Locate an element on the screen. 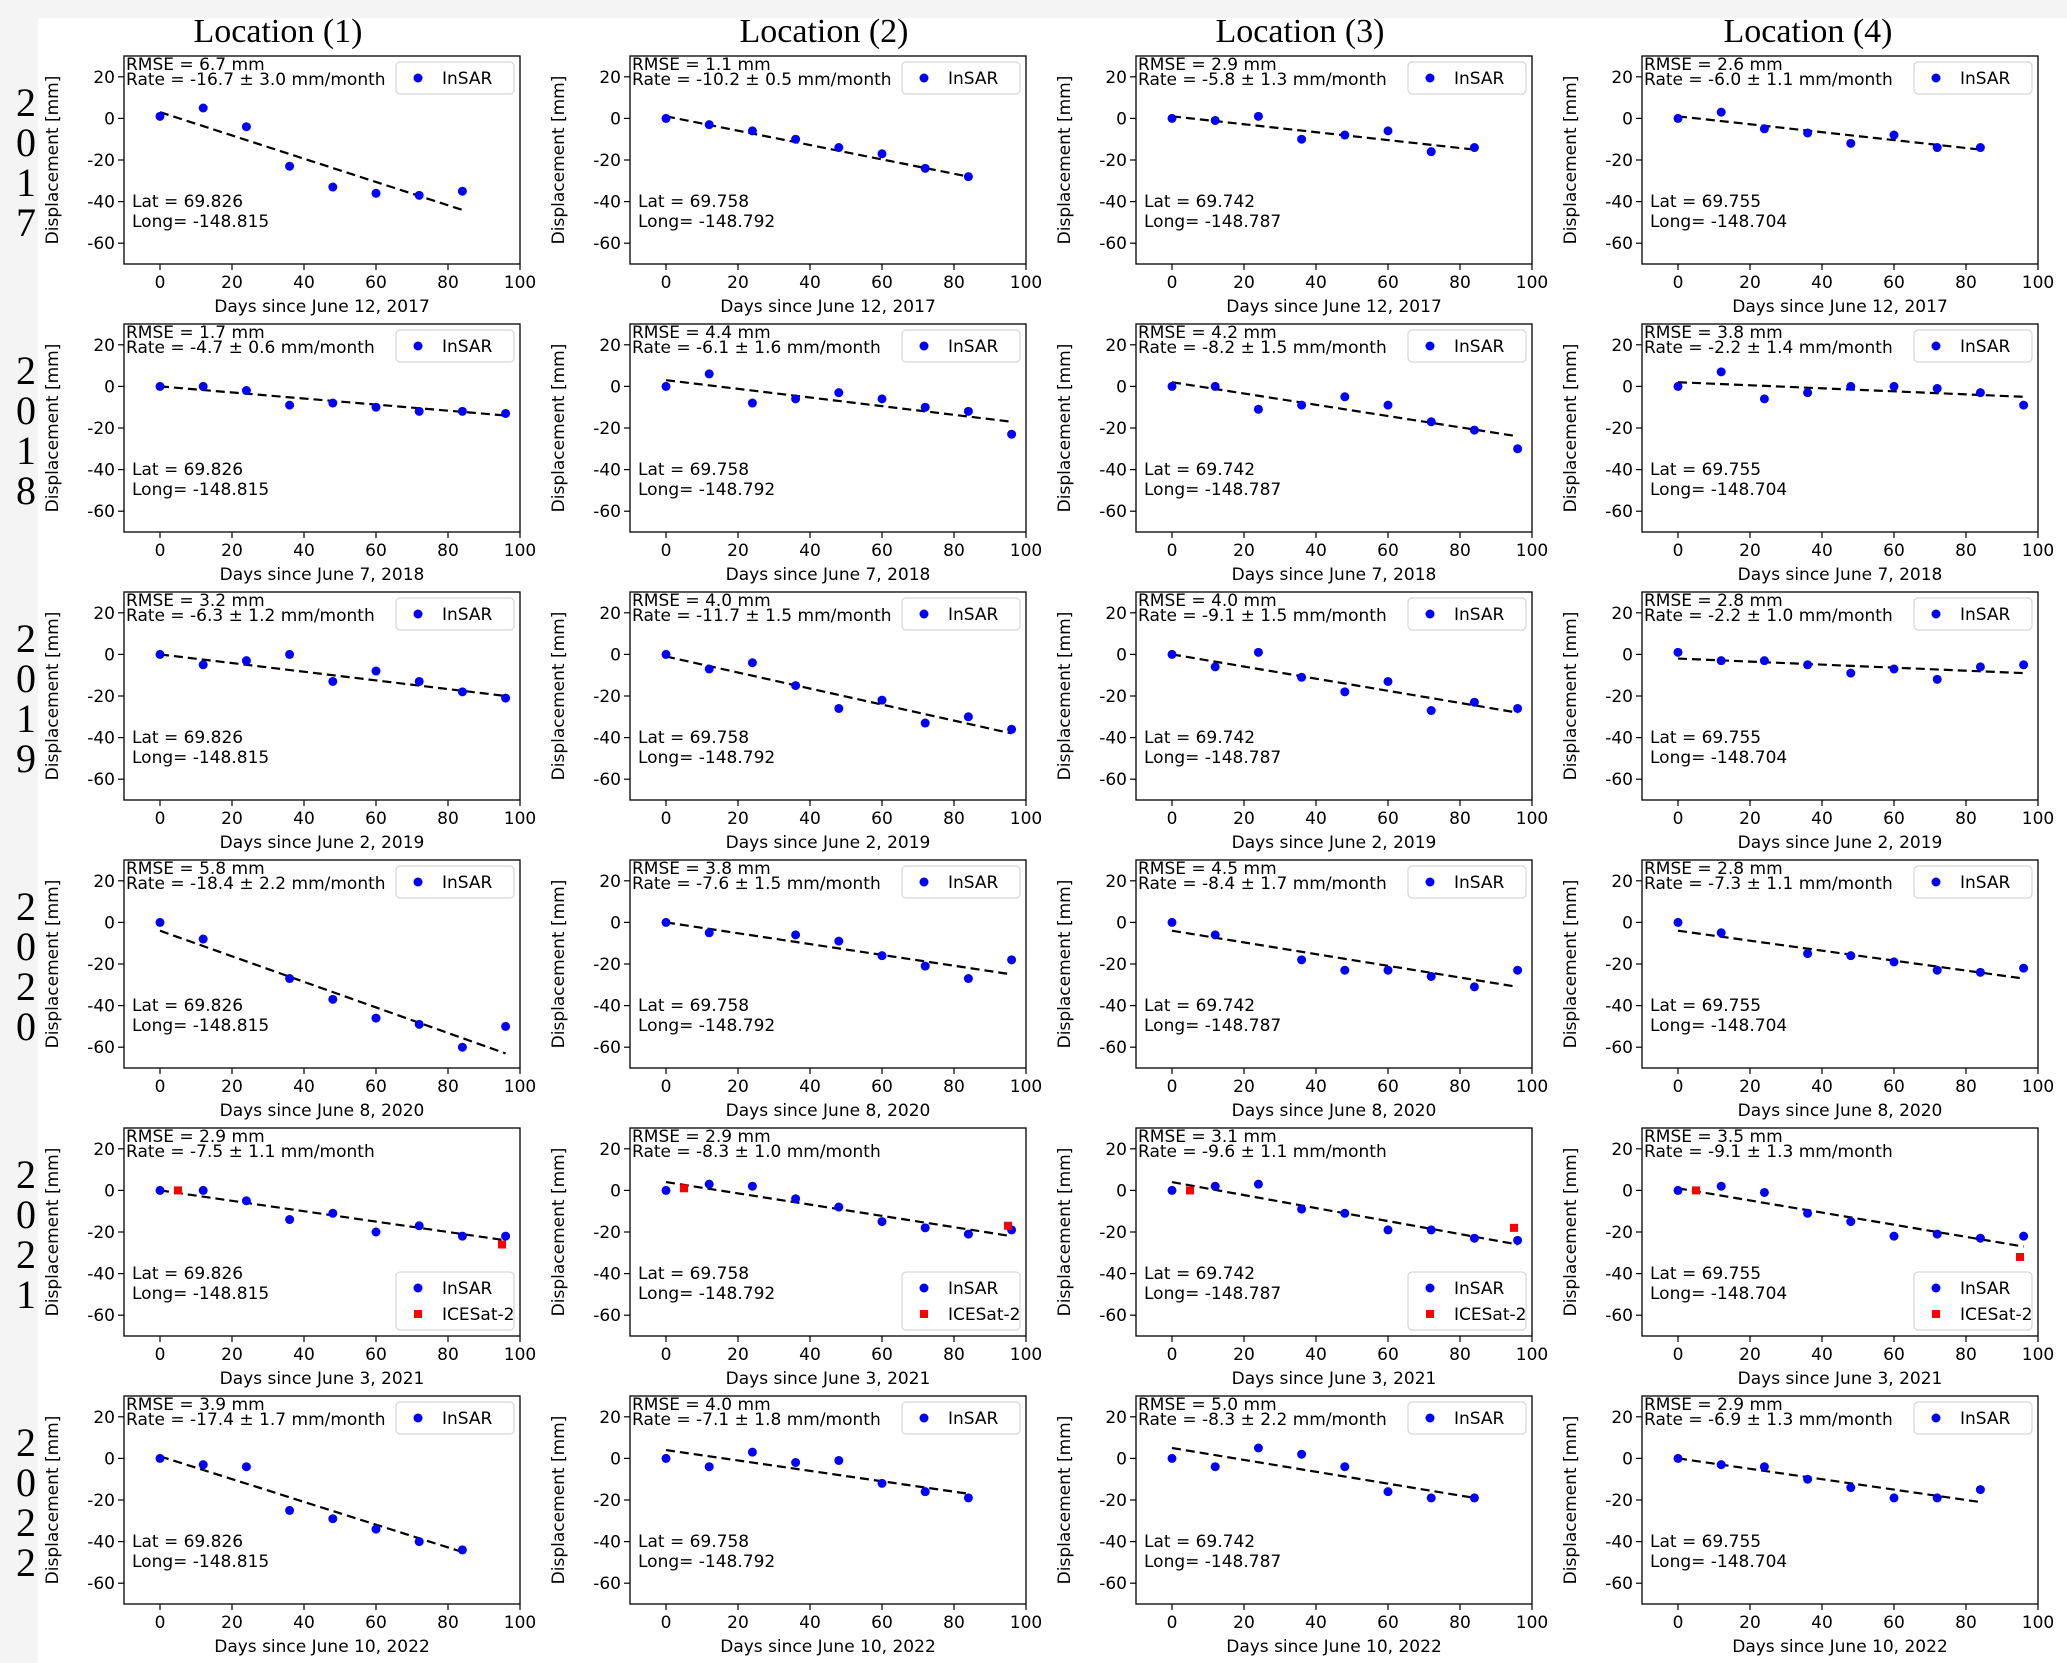 The width and height of the screenshot is (2067, 1663). legend: InSAR is located at coordinates (961, 78).